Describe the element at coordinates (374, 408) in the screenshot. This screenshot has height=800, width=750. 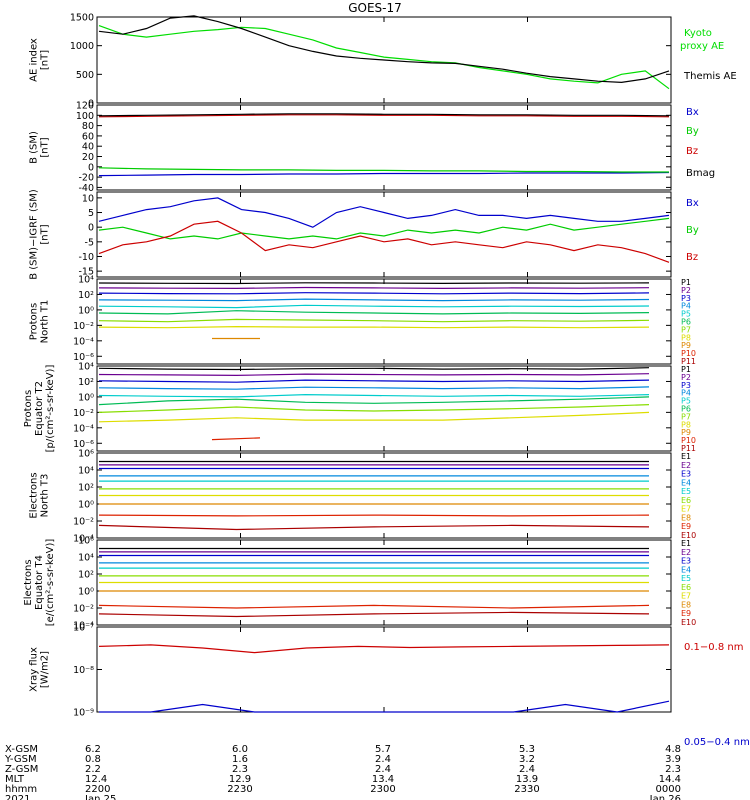
I see `series-p7` at that location.